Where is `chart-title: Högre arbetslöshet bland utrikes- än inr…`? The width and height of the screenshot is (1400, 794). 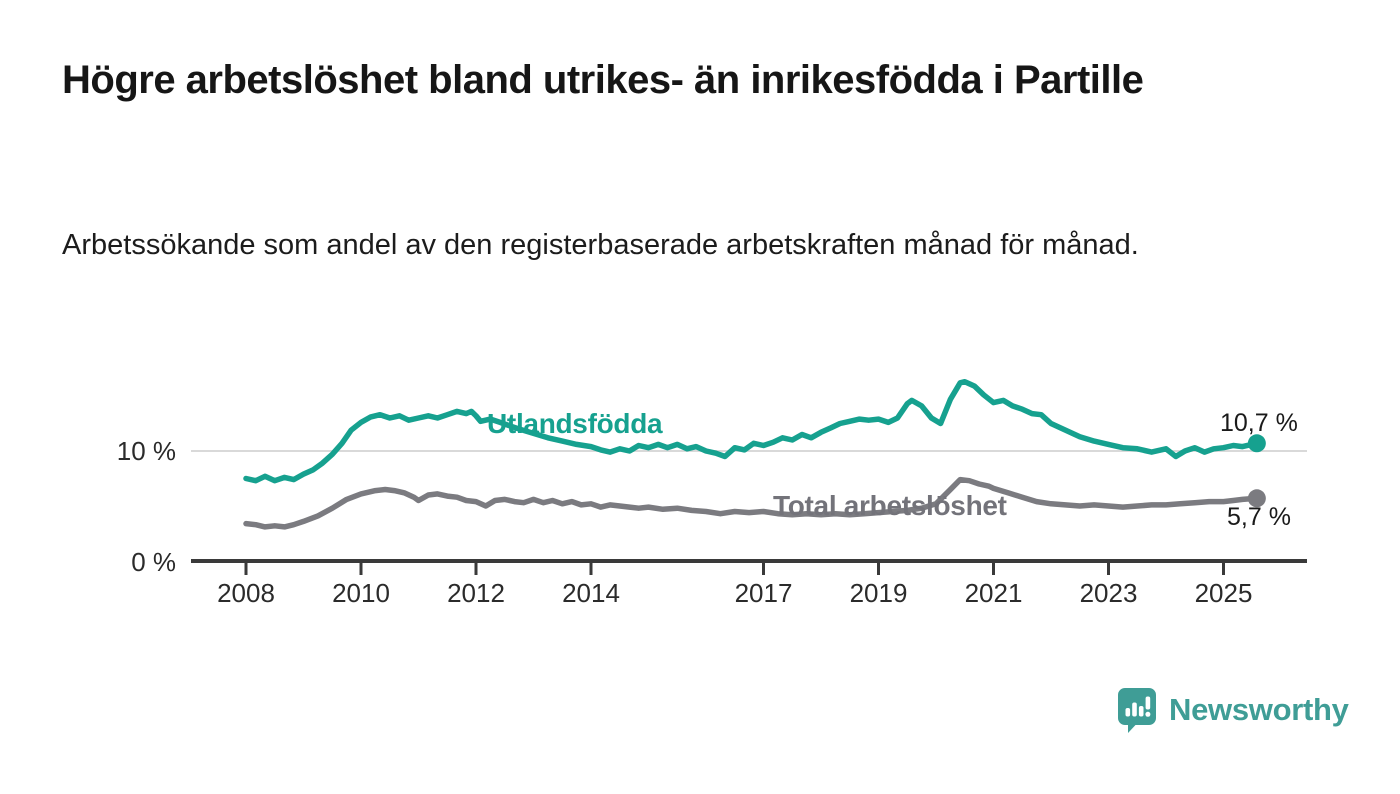 chart-title: Högre arbetslöshet bland utrikes- än inr… is located at coordinates (603, 80).